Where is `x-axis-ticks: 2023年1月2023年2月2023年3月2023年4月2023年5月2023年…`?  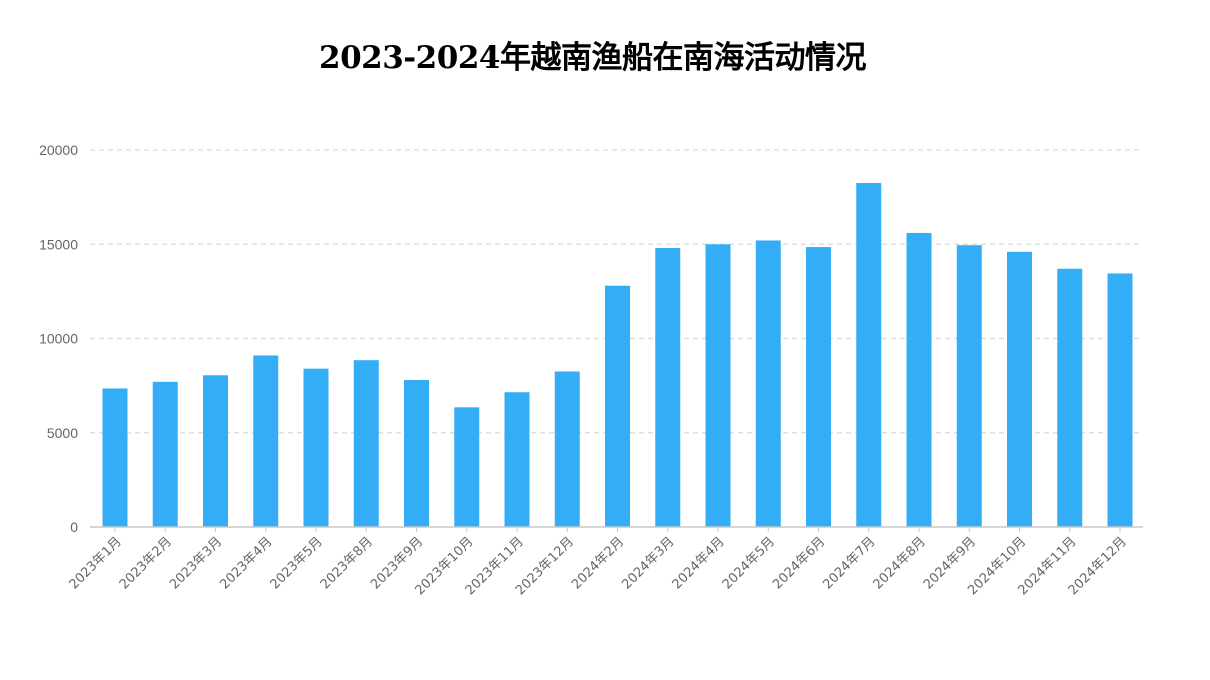
x-axis-ticks: 2023年1月2023年2月2023年3月2023年4月2023年5月2023年… is located at coordinates (598, 562).